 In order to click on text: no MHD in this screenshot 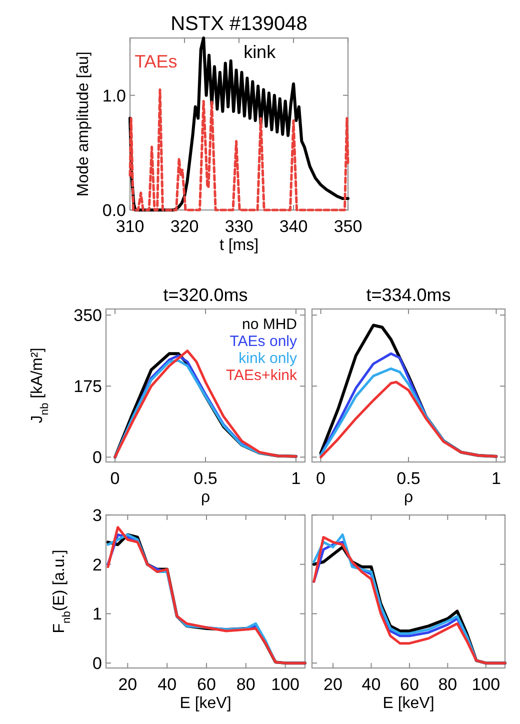, I will do `click(270, 324)`.